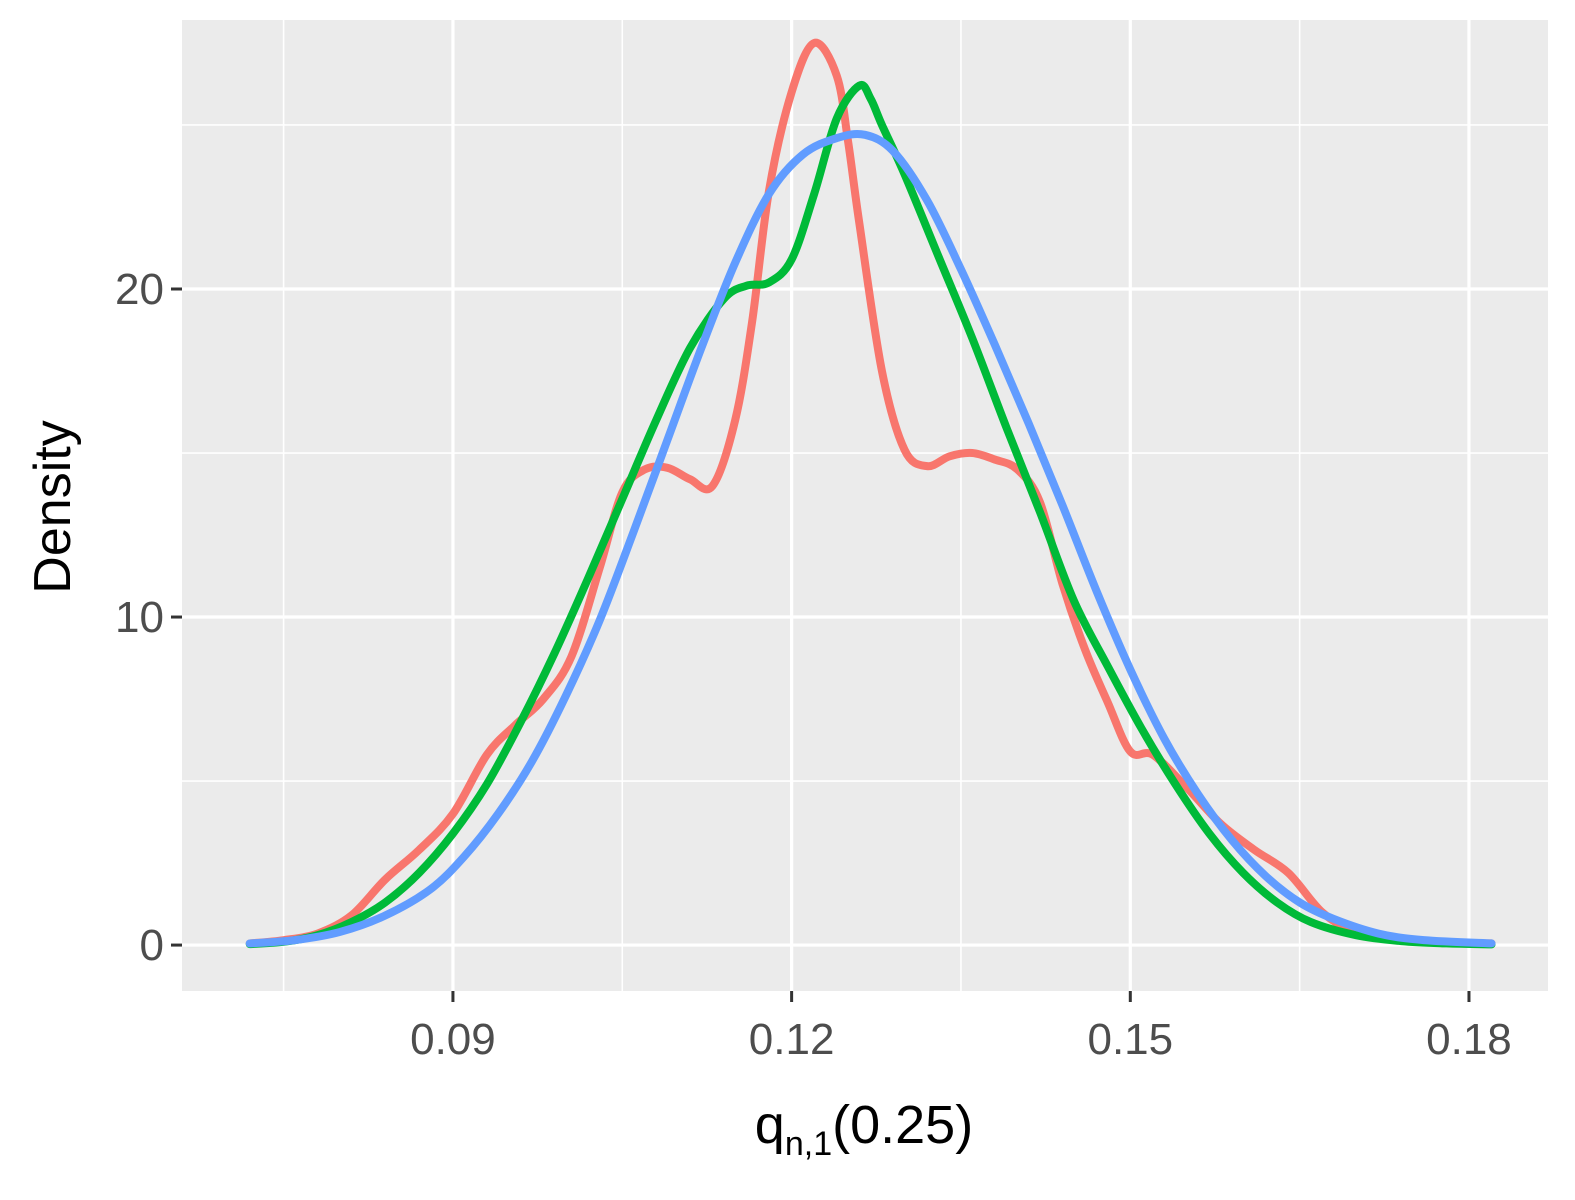 The image size is (1575, 1200). Describe the element at coordinates (152, 945) in the screenshot. I see `y-tick-label: 0` at that location.